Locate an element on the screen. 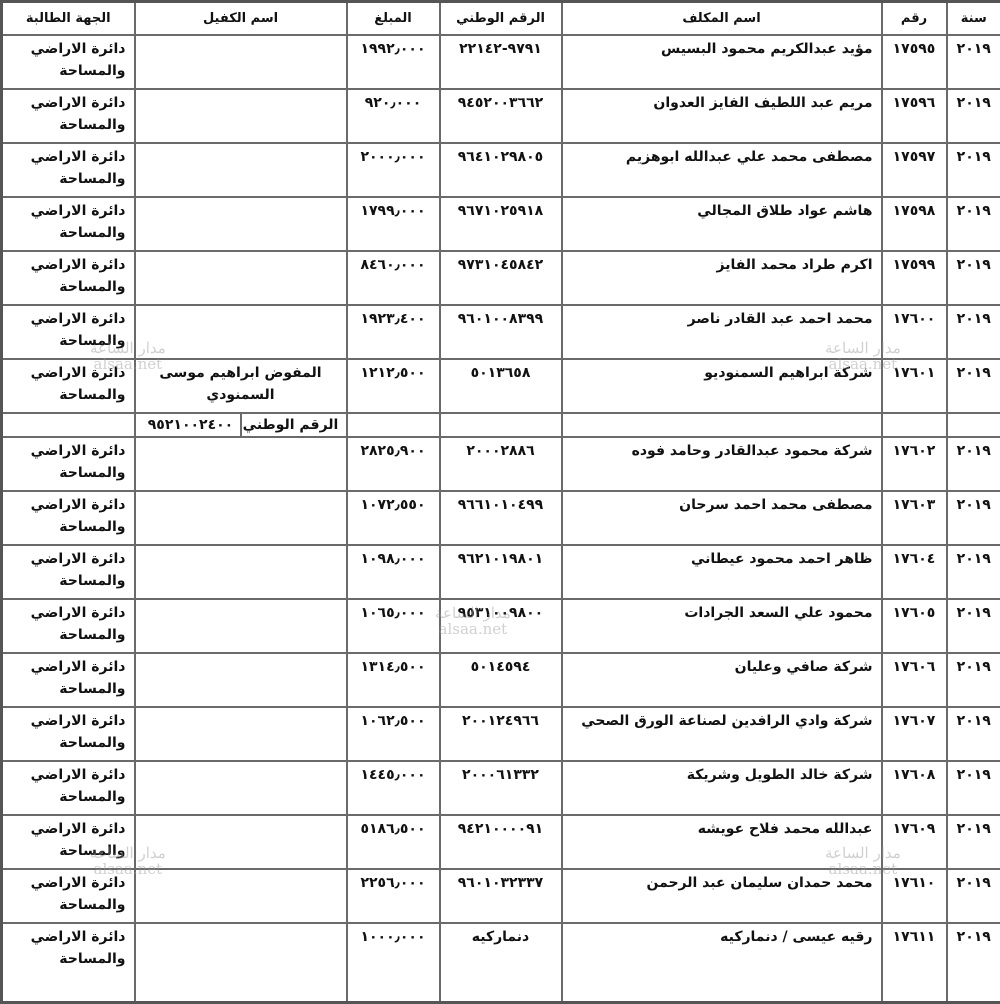 The height and width of the screenshot is (1004, 1000). cell-national-id: ٩٦٢١٠١٩٨٠١ is located at coordinates (501, 572).